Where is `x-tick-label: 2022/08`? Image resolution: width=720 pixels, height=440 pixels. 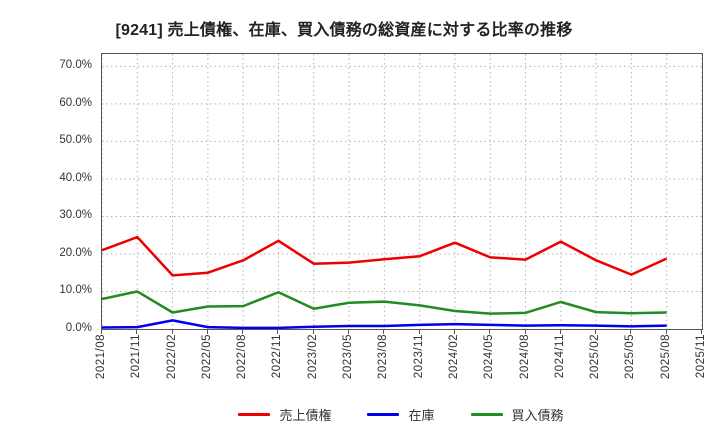 x-tick-label: 2022/08 is located at coordinates (242, 357).